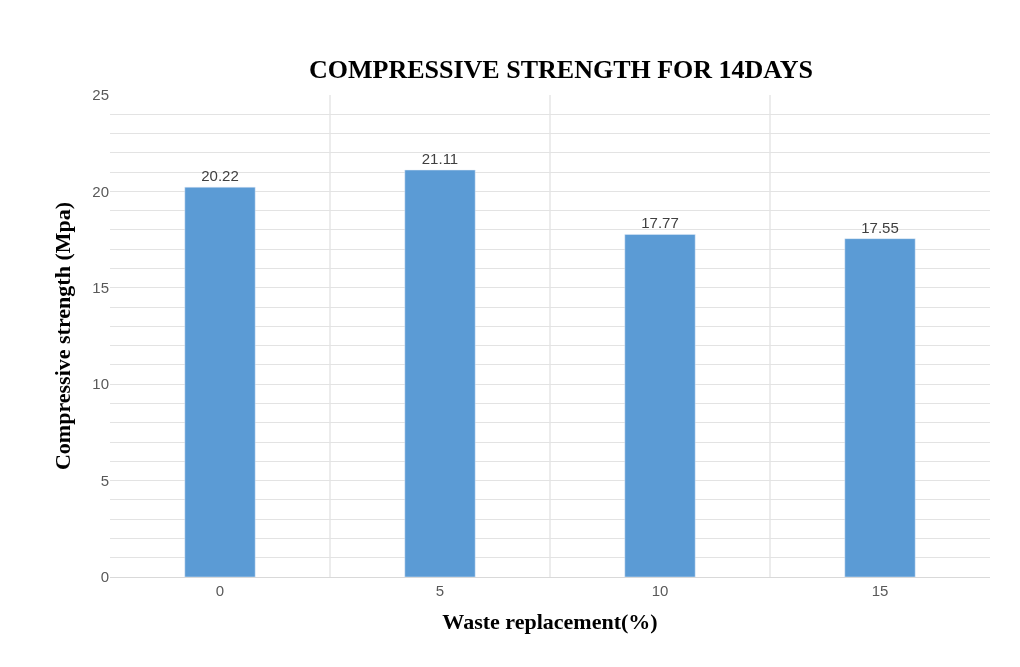  Describe the element at coordinates (550, 621) in the screenshot. I see `x-axis-title: Waste replacement(%)` at that location.